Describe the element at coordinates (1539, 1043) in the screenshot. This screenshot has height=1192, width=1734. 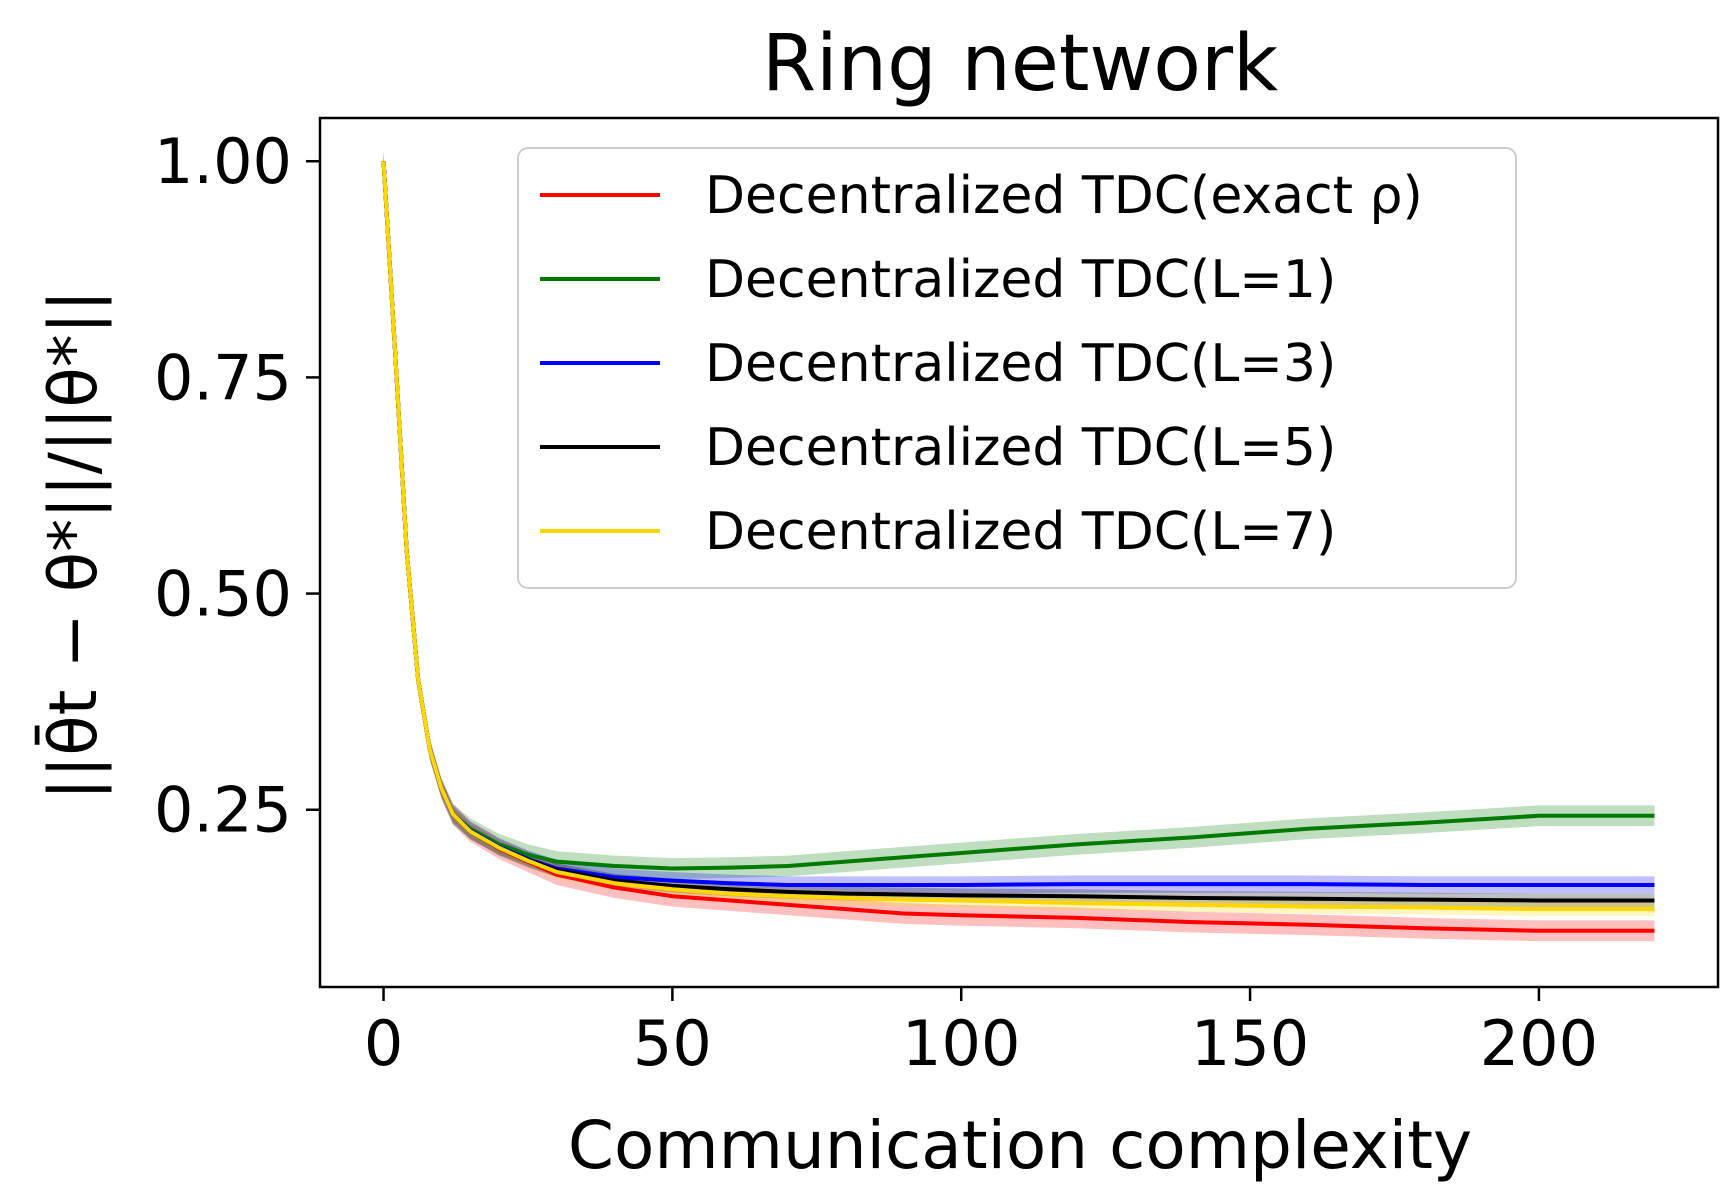
I see `x-tick-label: 200` at that location.